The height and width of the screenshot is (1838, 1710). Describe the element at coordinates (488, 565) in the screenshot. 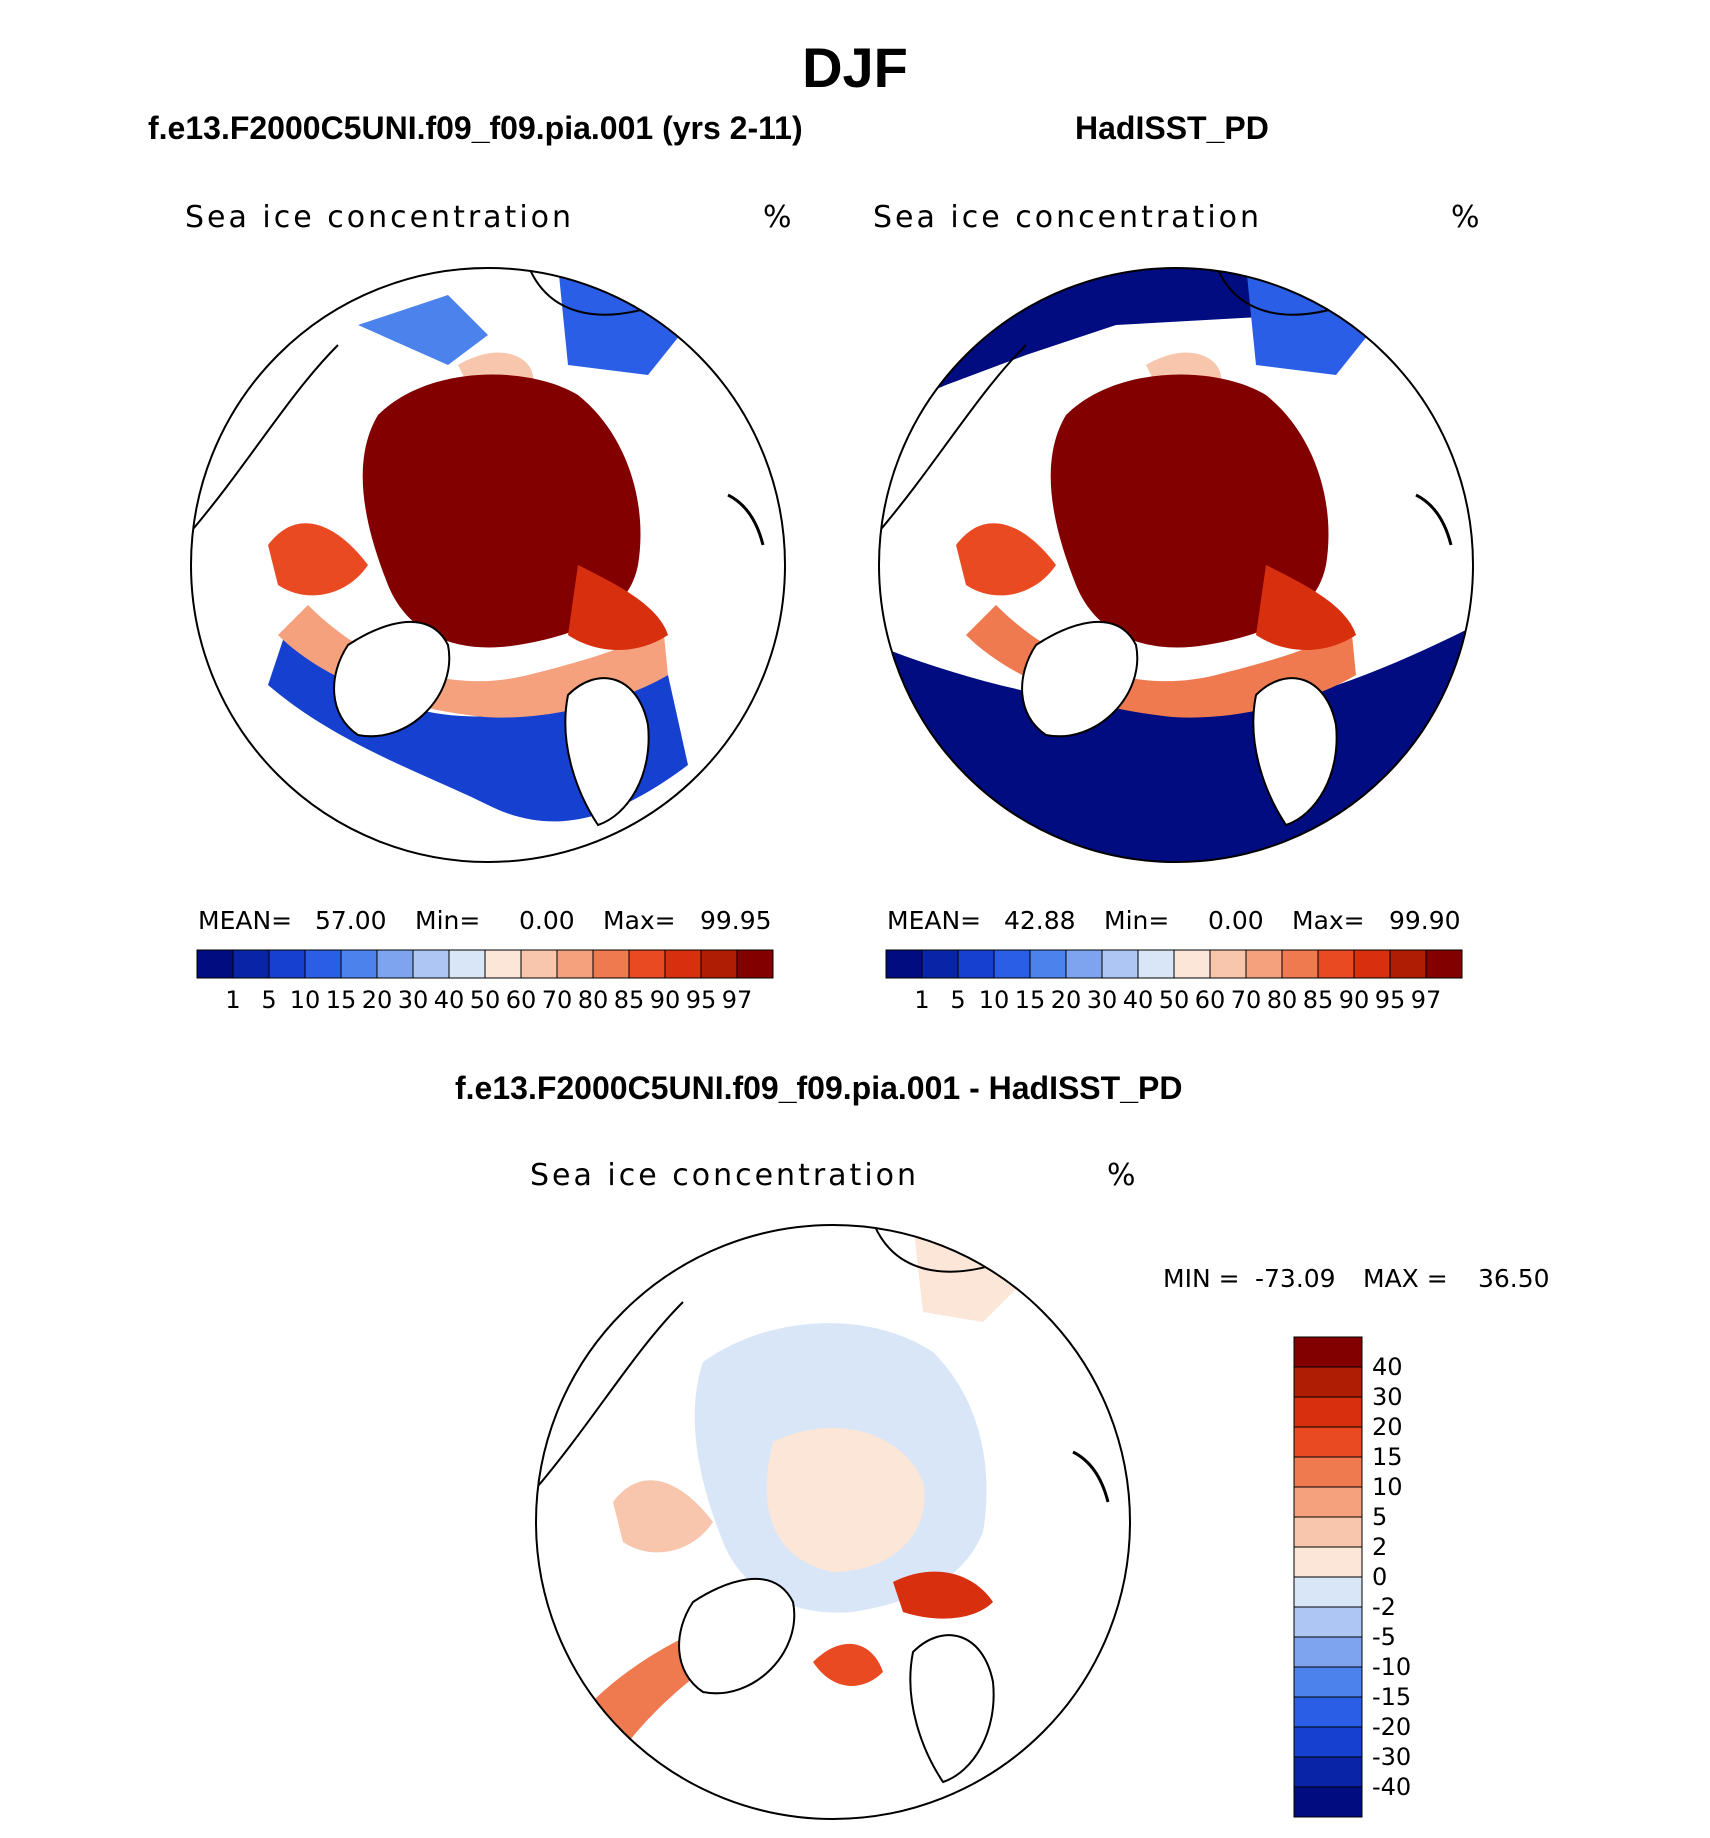

I see `map-model` at that location.